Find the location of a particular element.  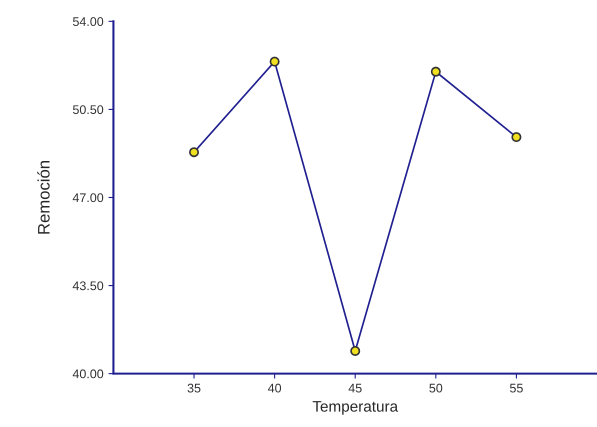

x-axis-title: Temperatura is located at coordinates (355, 408).